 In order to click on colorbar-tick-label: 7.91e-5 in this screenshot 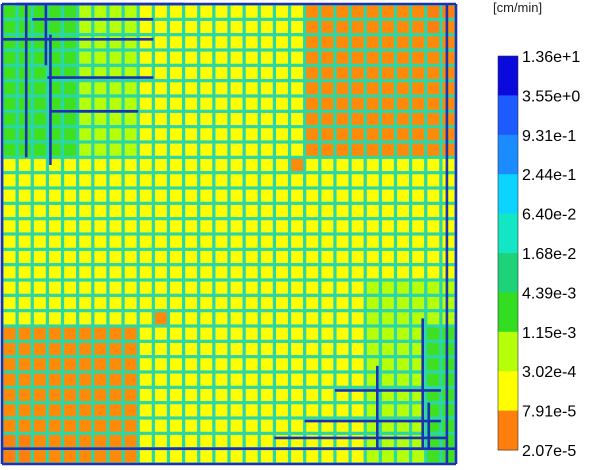, I will do `click(549, 412)`.